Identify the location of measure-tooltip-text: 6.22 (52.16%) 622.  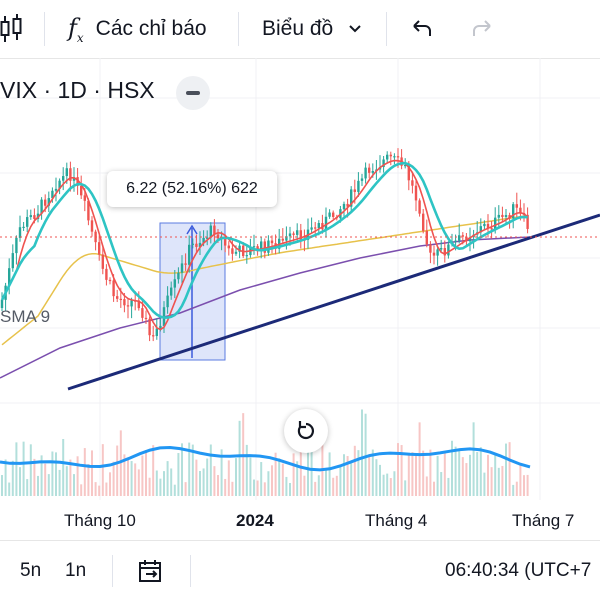
(192, 188).